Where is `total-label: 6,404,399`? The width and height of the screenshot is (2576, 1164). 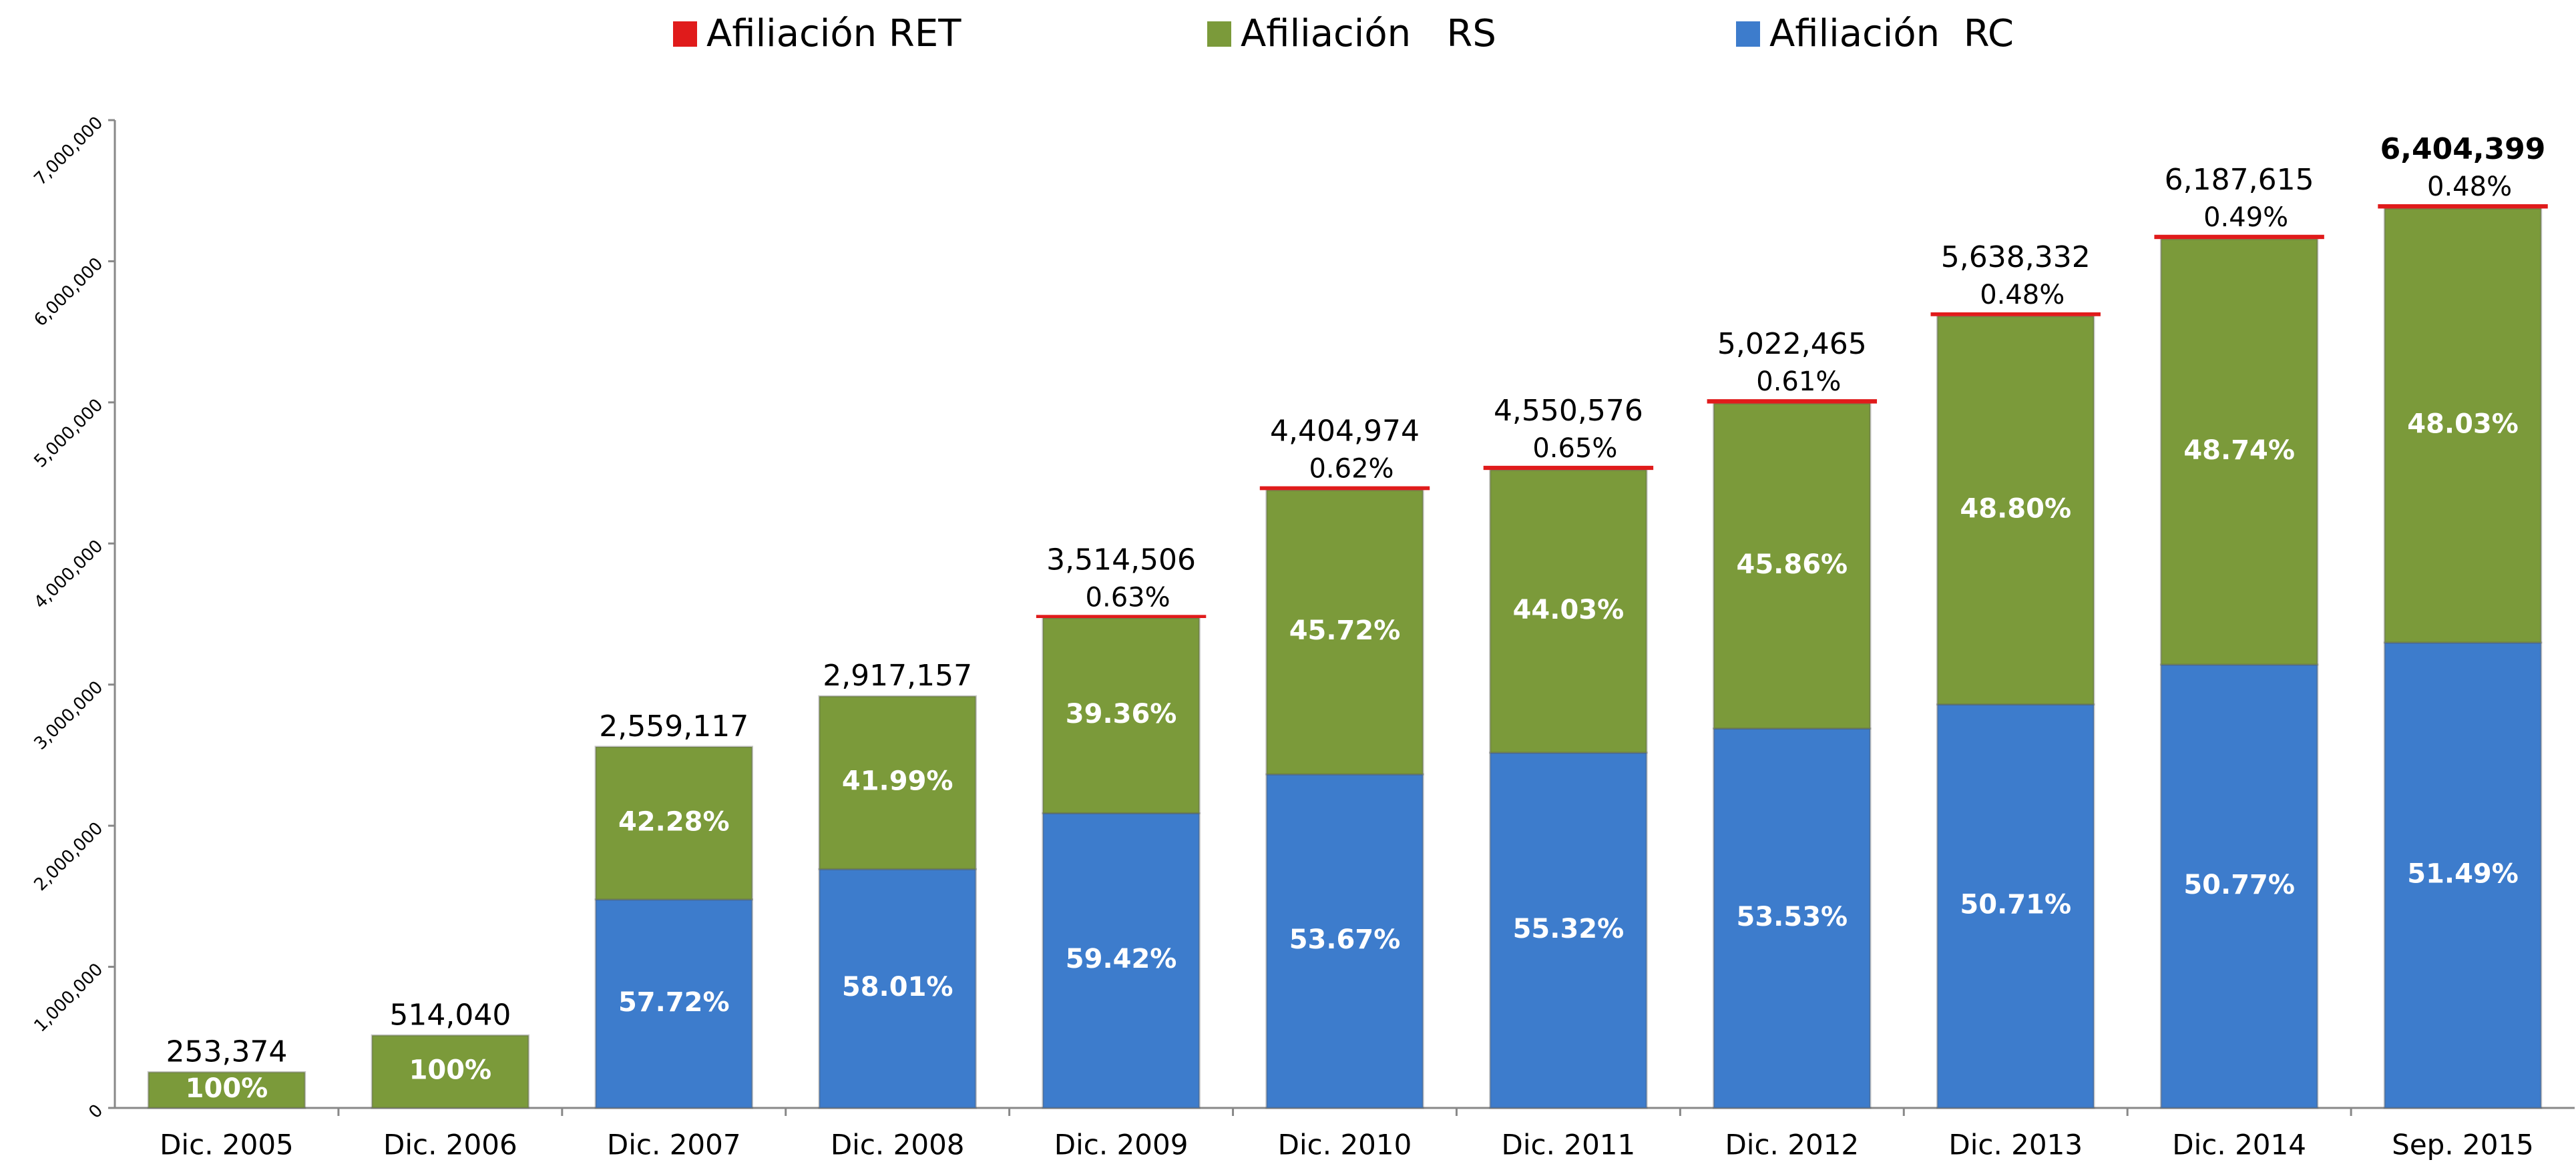
total-label: 6,404,399 is located at coordinates (2463, 149).